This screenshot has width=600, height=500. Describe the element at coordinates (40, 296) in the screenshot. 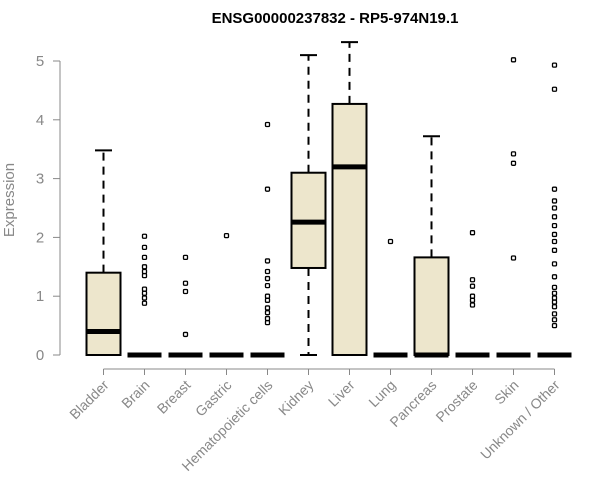

I see `y-tick-label: 1` at that location.